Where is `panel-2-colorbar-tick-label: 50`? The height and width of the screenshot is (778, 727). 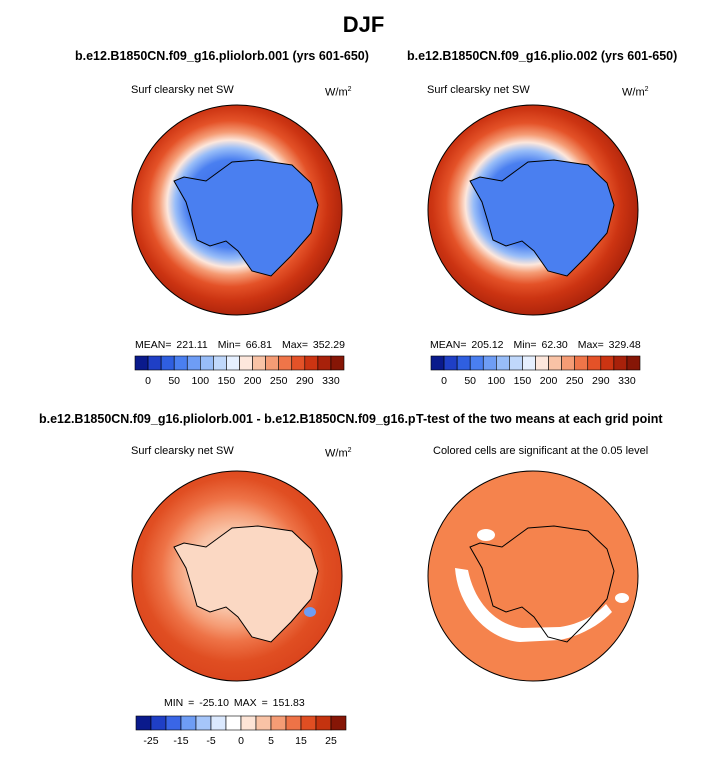 panel-2-colorbar-tick-label: 50 is located at coordinates (470, 381).